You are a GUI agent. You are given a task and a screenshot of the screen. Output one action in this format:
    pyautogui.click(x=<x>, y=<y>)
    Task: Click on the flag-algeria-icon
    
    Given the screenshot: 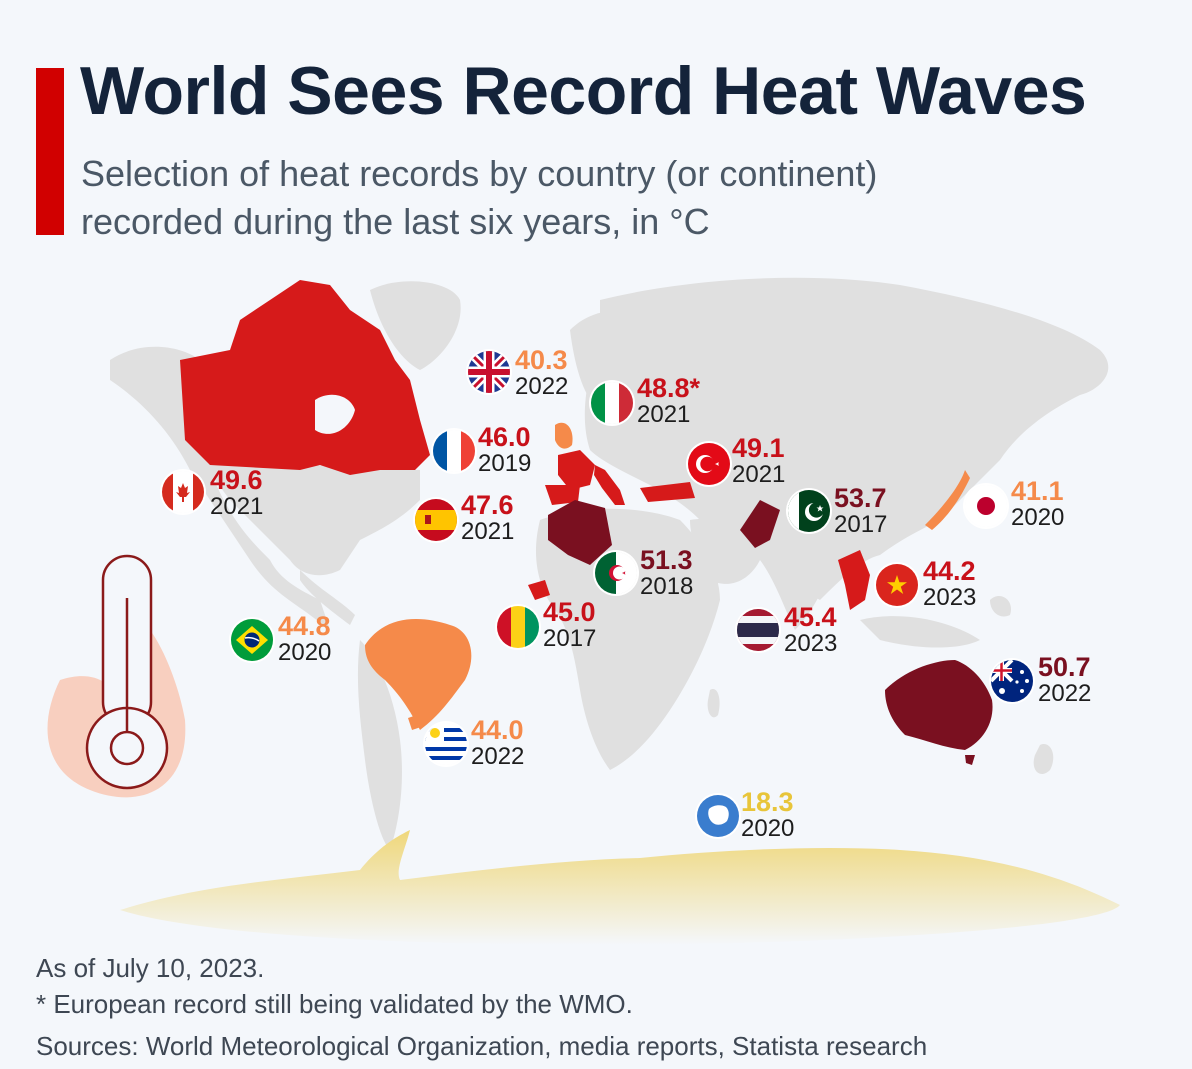 What is the action you would take?
    pyautogui.click(x=616, y=573)
    